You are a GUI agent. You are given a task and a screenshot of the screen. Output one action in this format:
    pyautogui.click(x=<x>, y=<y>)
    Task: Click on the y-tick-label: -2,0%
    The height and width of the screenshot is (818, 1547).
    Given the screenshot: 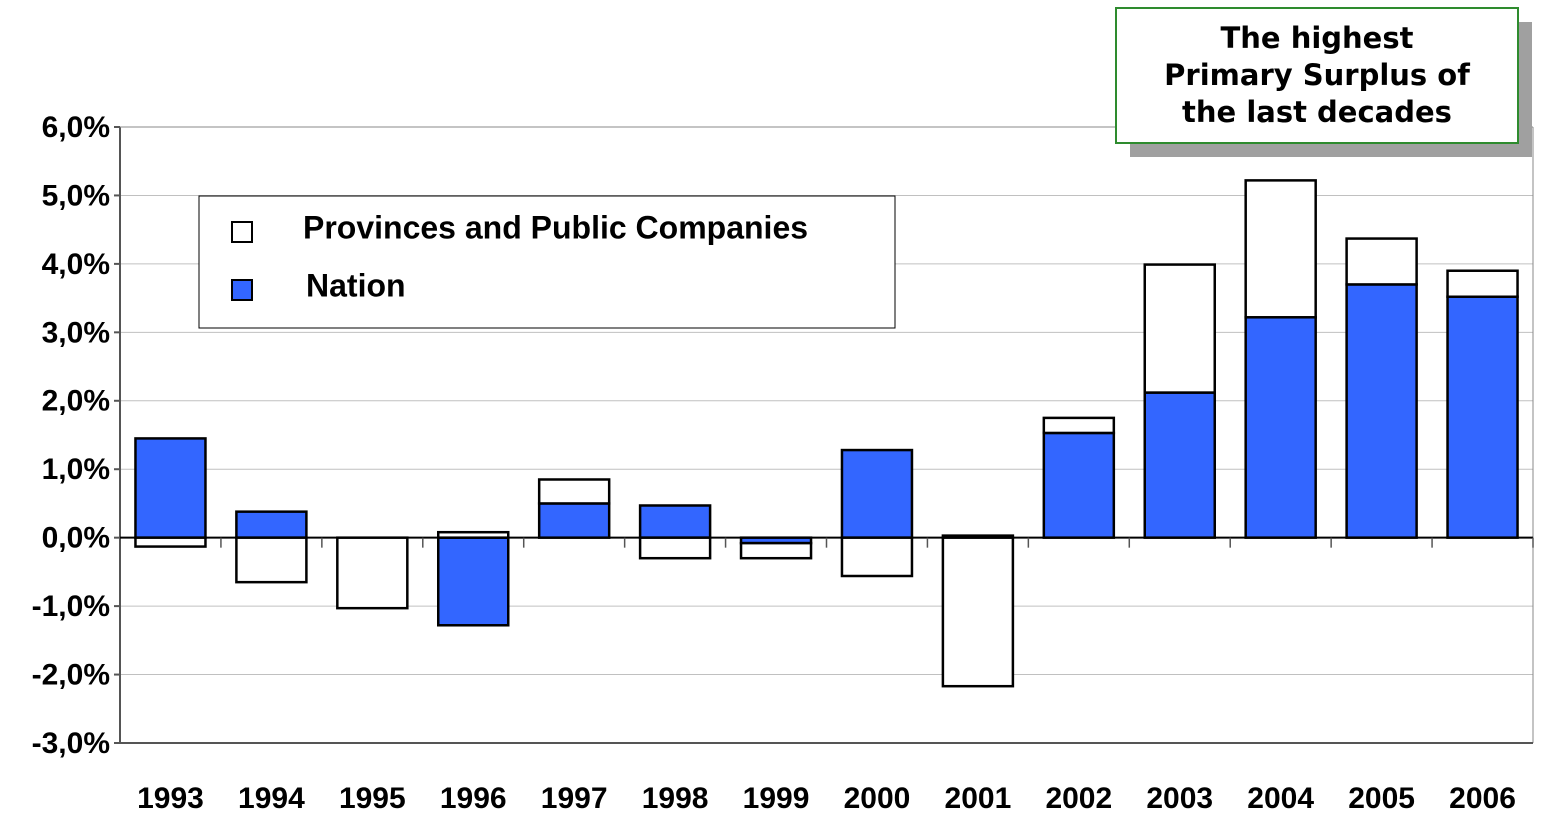 What is the action you would take?
    pyautogui.click(x=71, y=674)
    